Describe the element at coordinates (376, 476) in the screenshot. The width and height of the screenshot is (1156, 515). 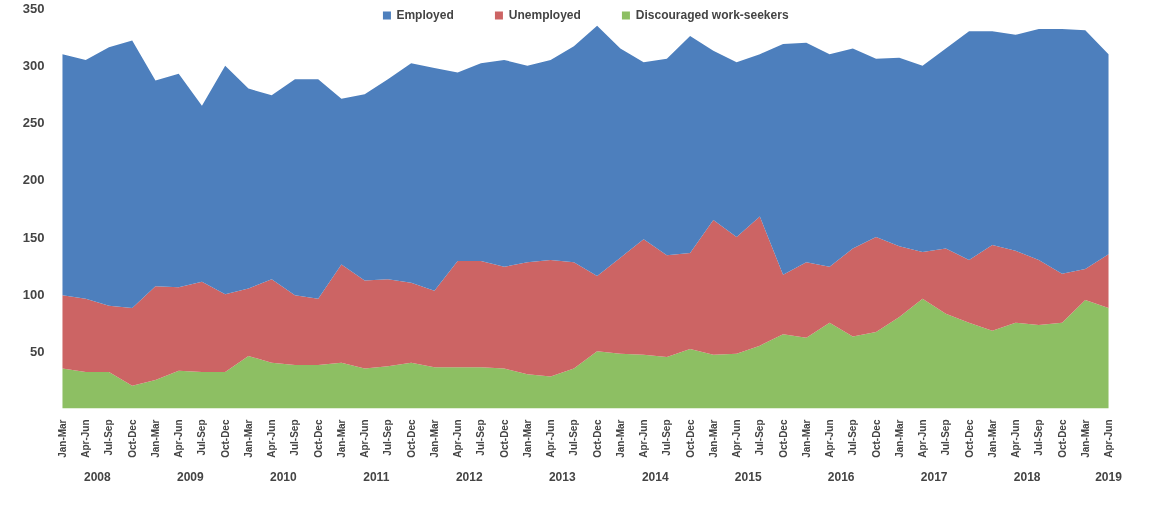
I see `text: 2011` at that location.